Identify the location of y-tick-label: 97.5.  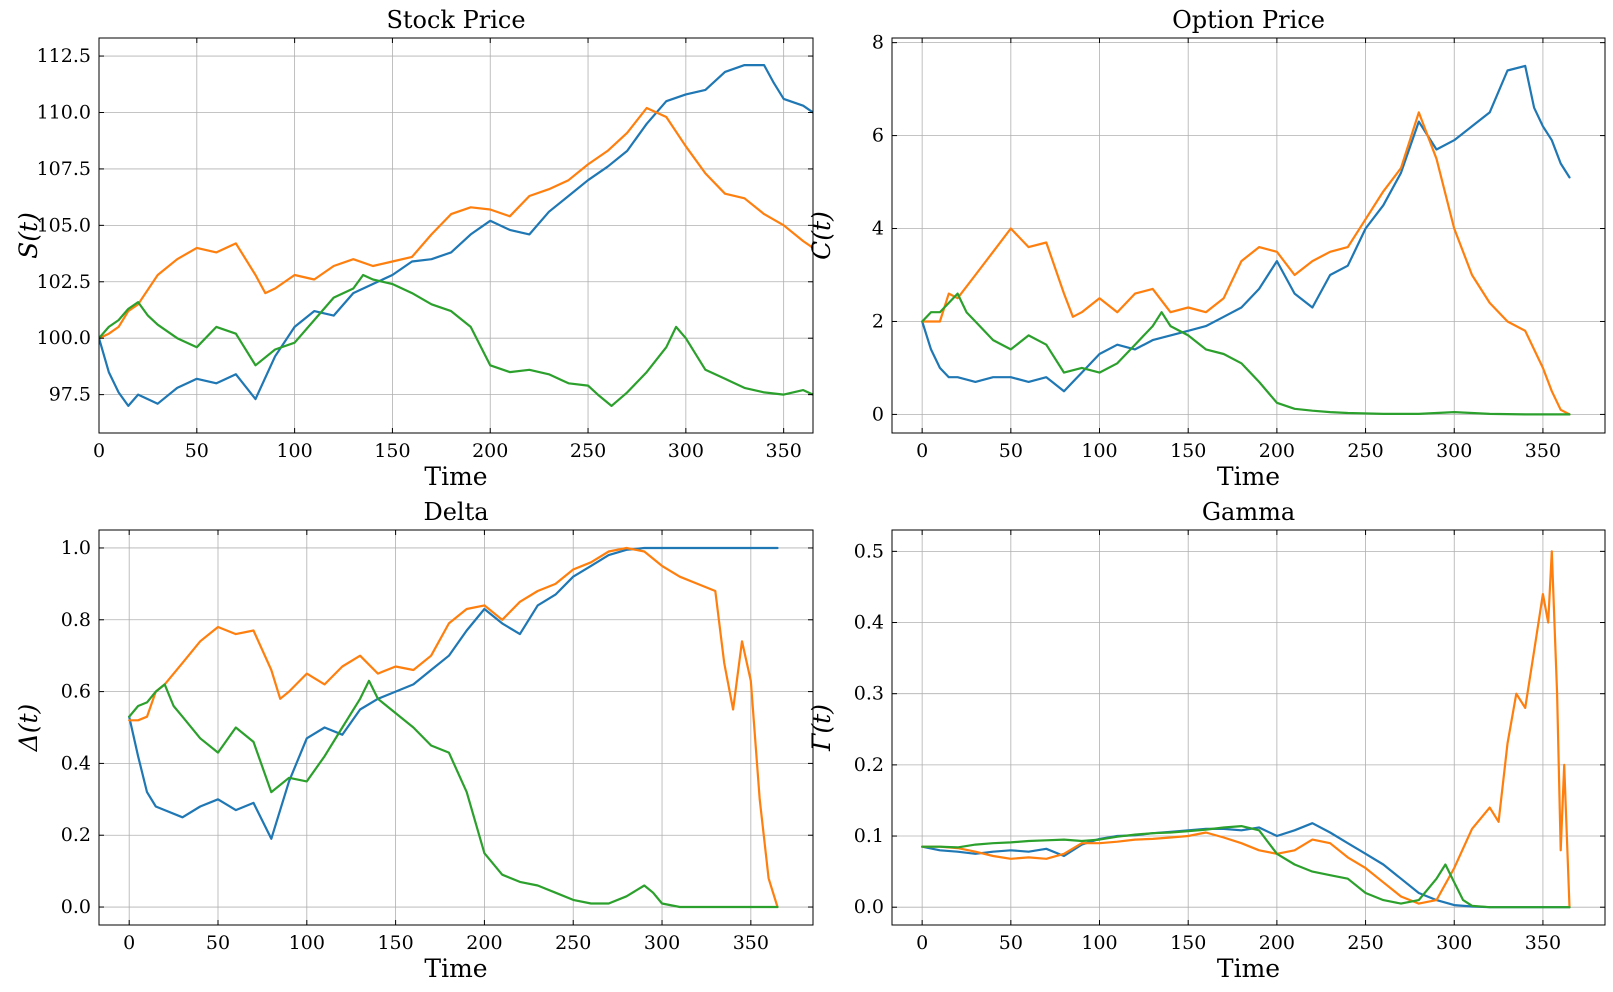
(70, 395).